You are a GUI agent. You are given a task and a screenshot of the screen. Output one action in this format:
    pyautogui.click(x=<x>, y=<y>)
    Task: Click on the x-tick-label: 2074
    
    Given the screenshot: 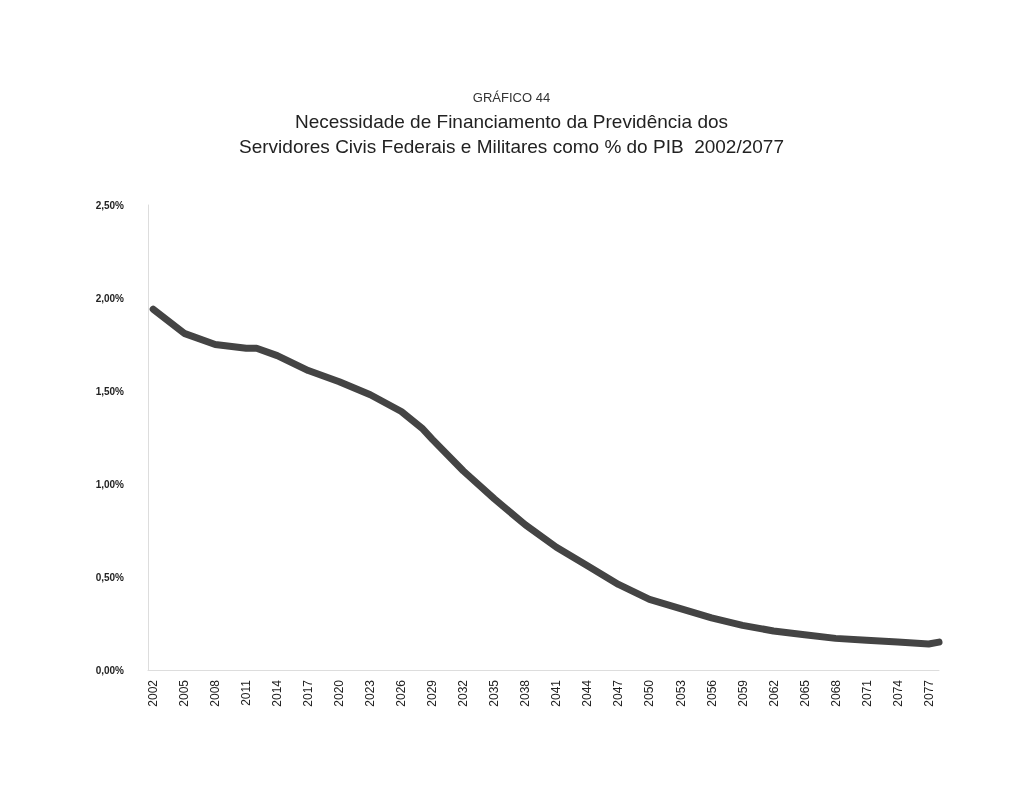 What is the action you would take?
    pyautogui.click(x=897, y=693)
    